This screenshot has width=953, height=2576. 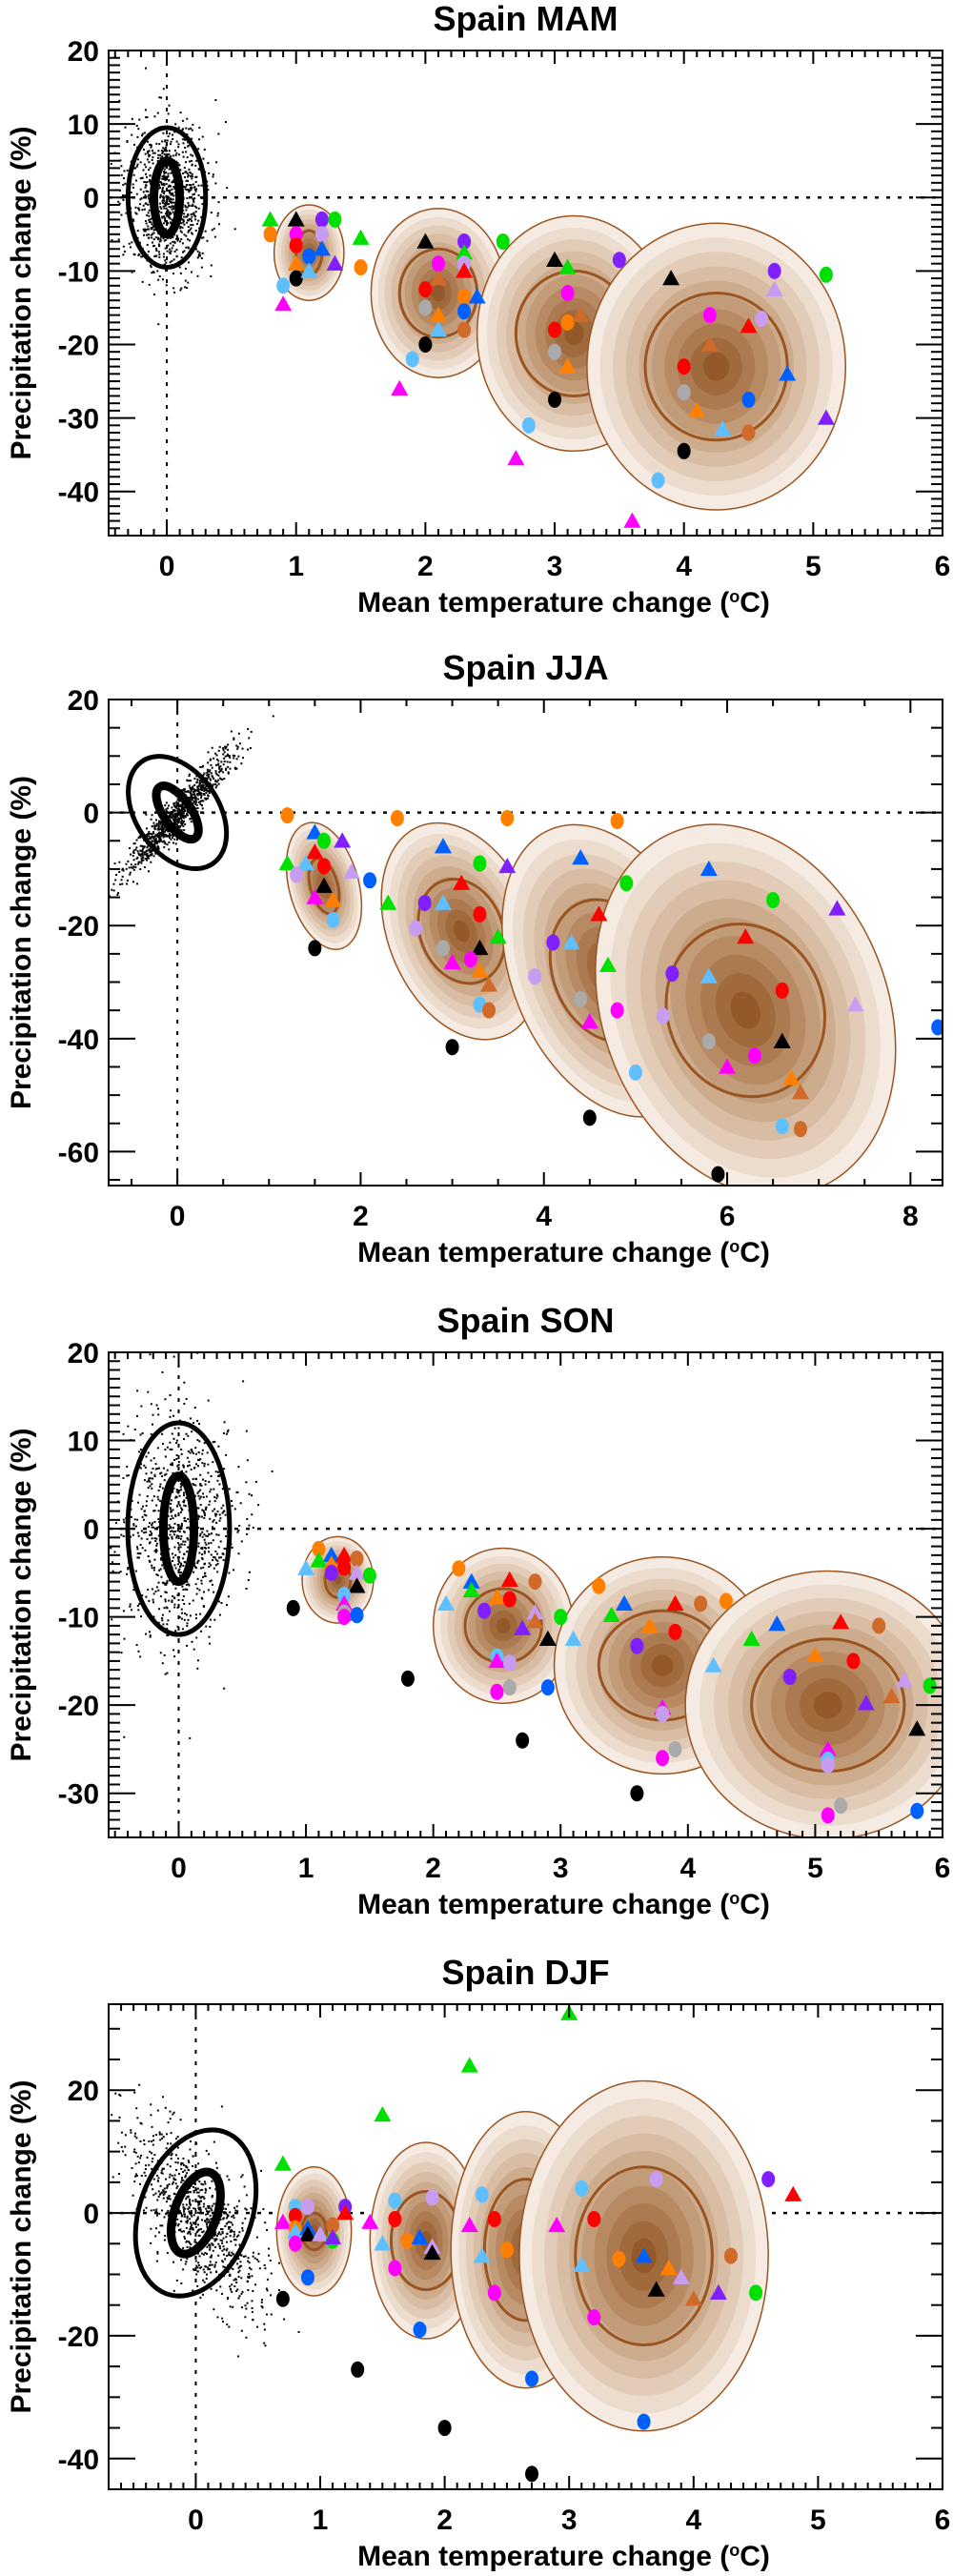 What do you see at coordinates (78, 1618) in the screenshot?
I see `y-tick-label: -10` at bounding box center [78, 1618].